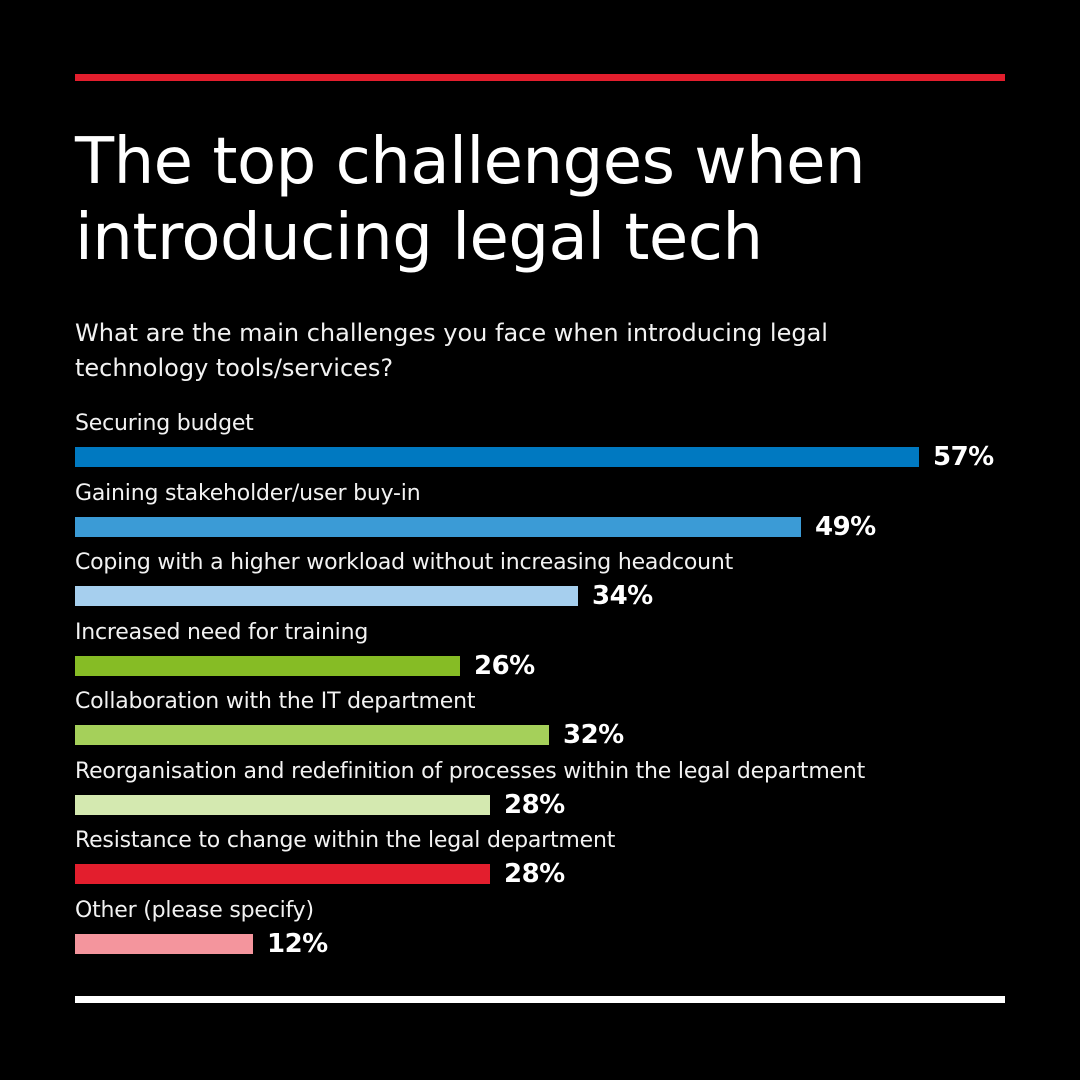 The image size is (1080, 1080). What do you see at coordinates (963, 457) in the screenshot?
I see `value-label: 57%` at bounding box center [963, 457].